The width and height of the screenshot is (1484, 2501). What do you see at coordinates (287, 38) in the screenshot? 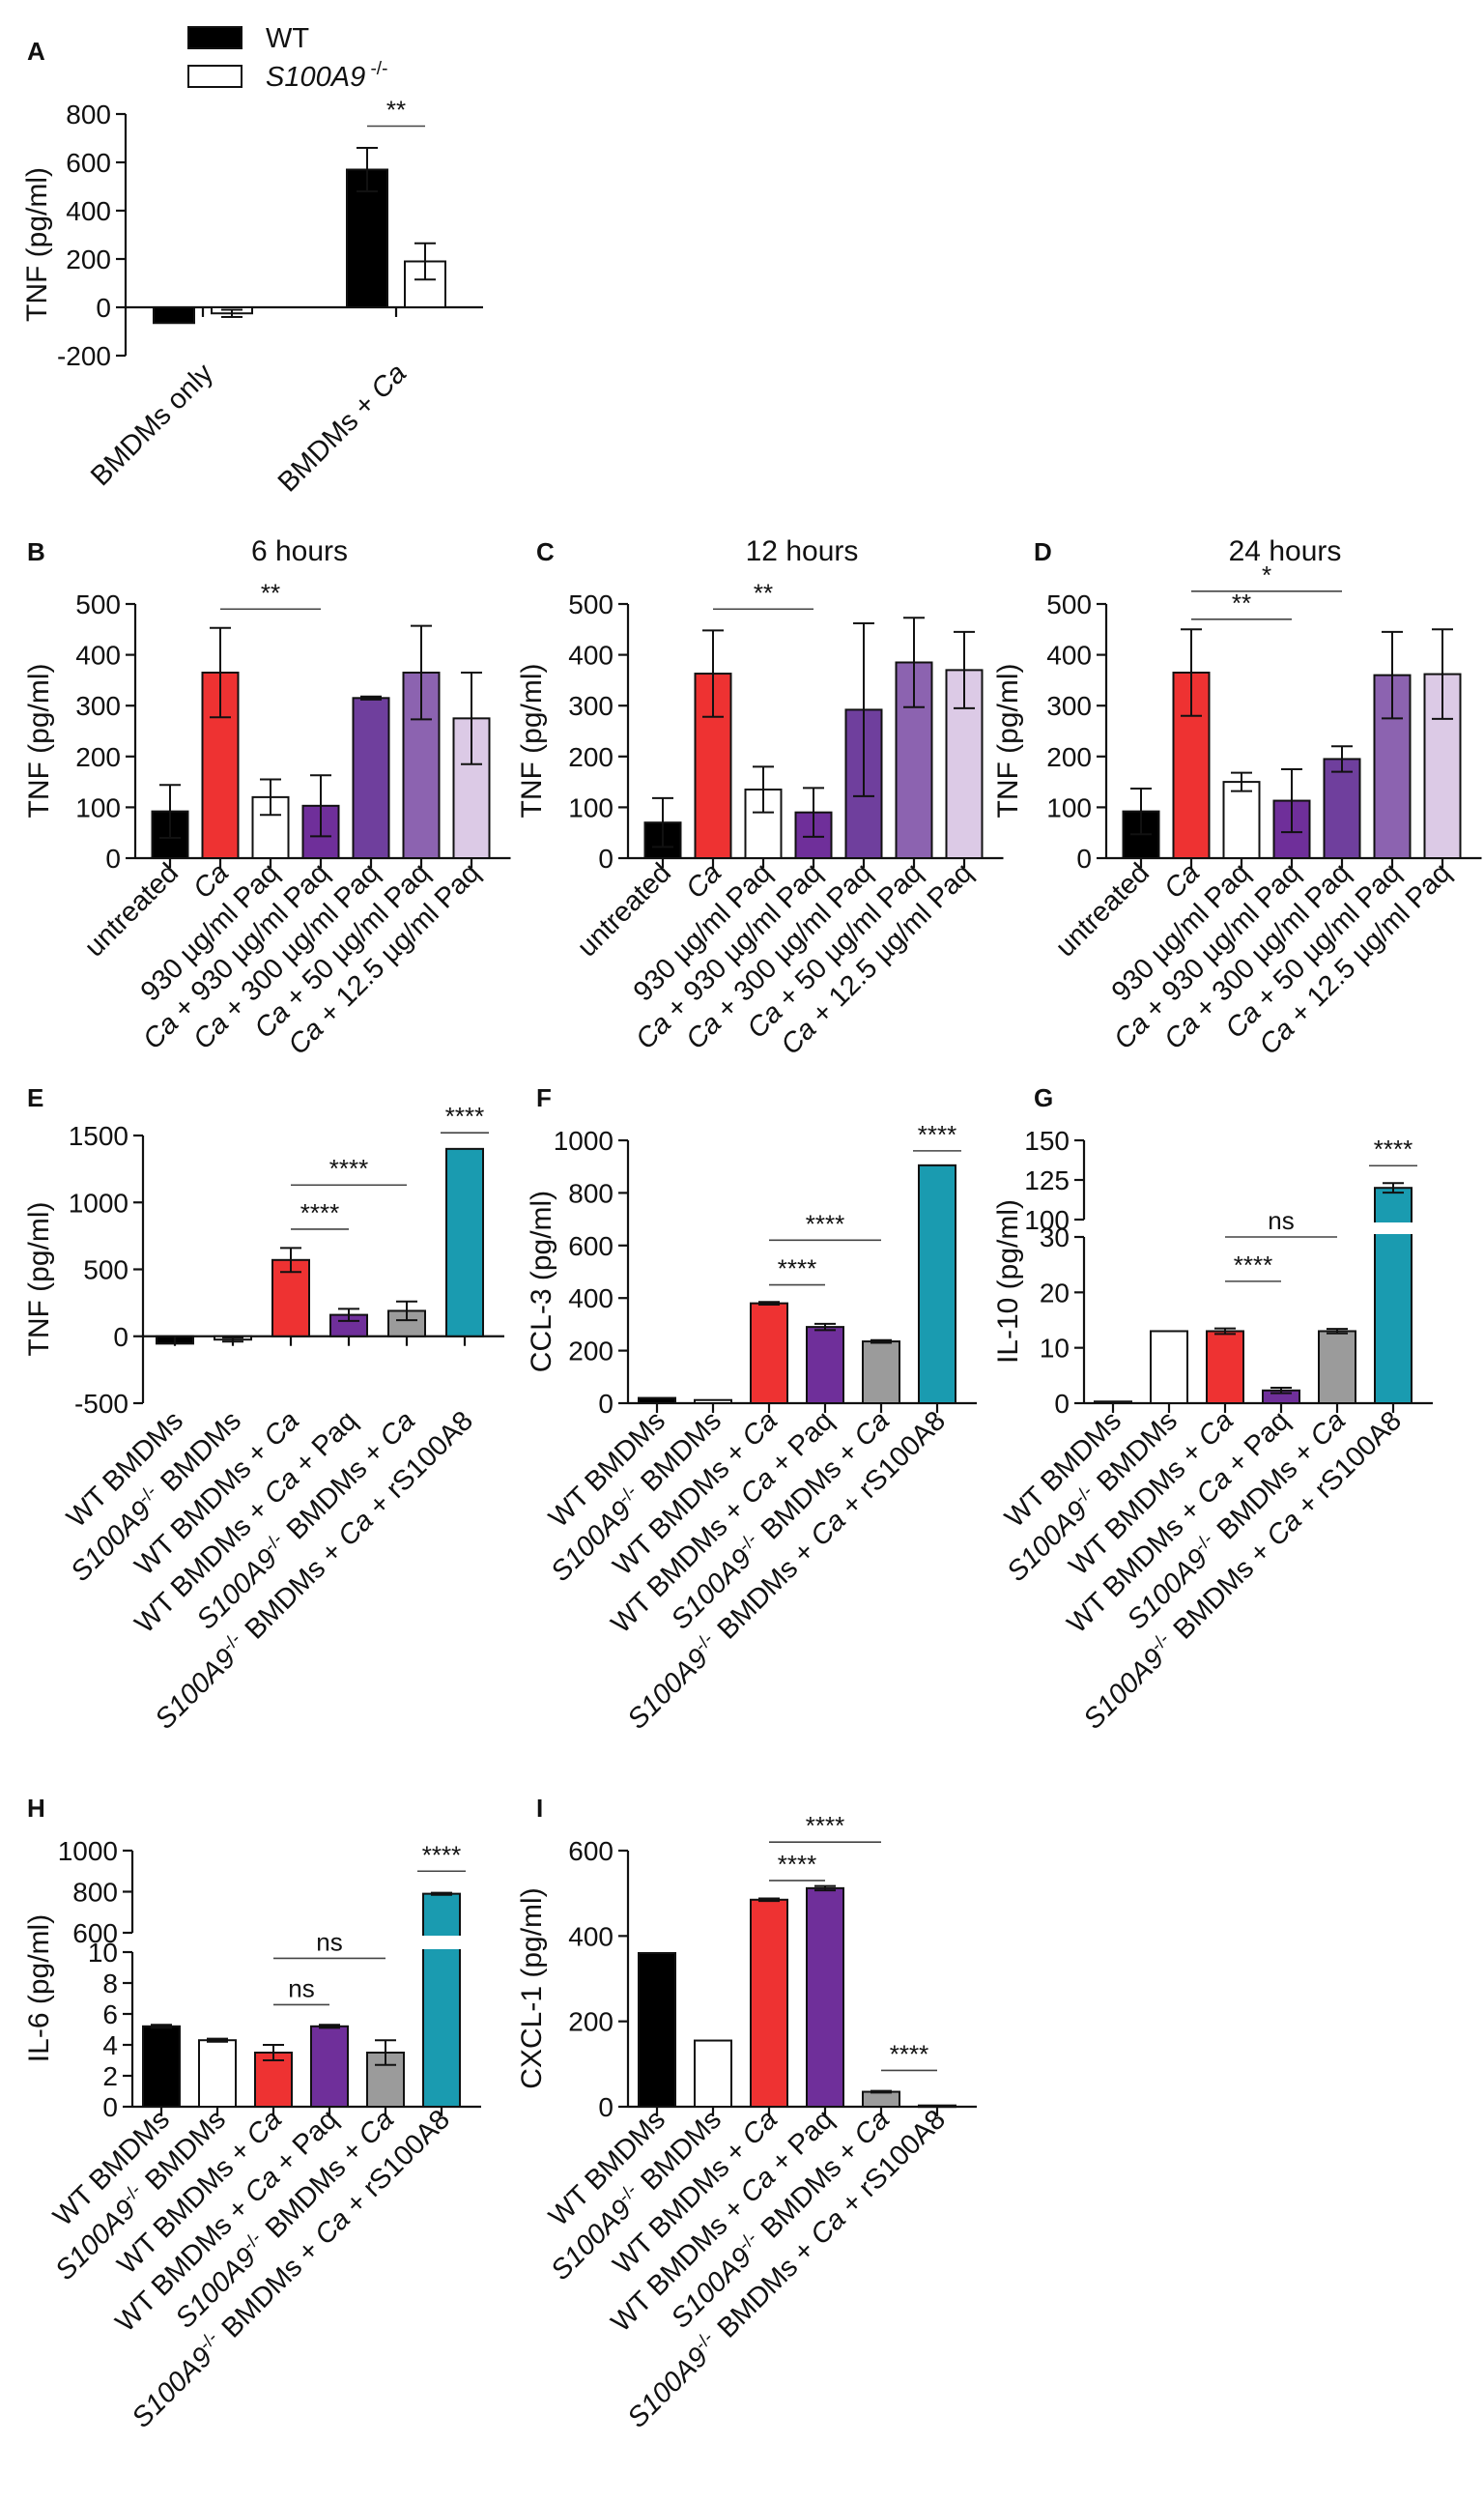
I see `legend-label: WT` at bounding box center [287, 38].